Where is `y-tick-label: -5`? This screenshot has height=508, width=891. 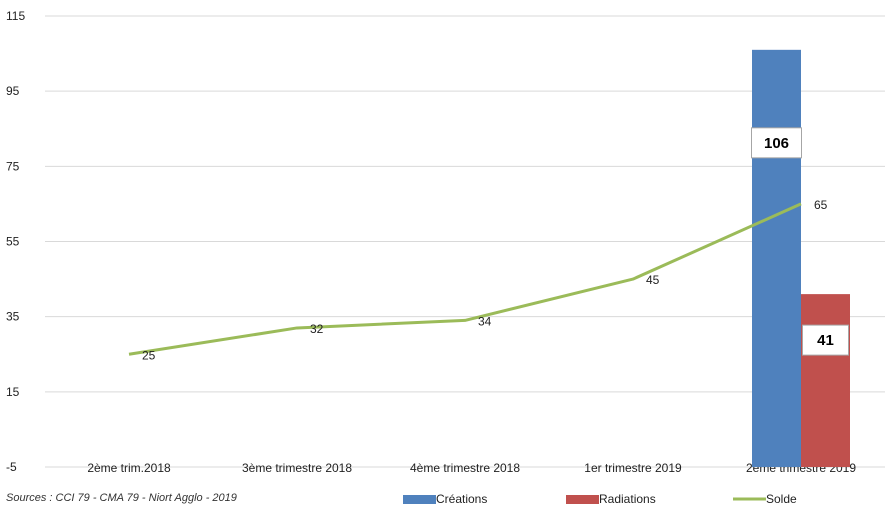
y-tick-label: -5 is located at coordinates (11, 467).